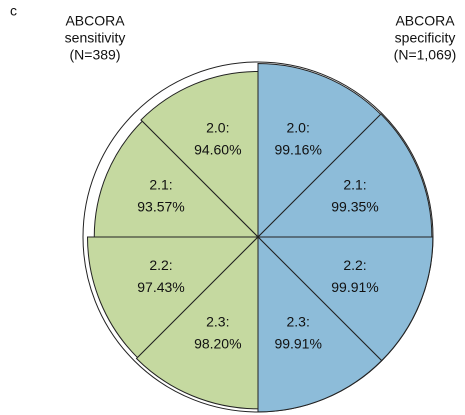 Image resolution: width=465 pixels, height=415 pixels. What do you see at coordinates (217, 150) in the screenshot?
I see `wedge-value-label: 94.60%` at bounding box center [217, 150].